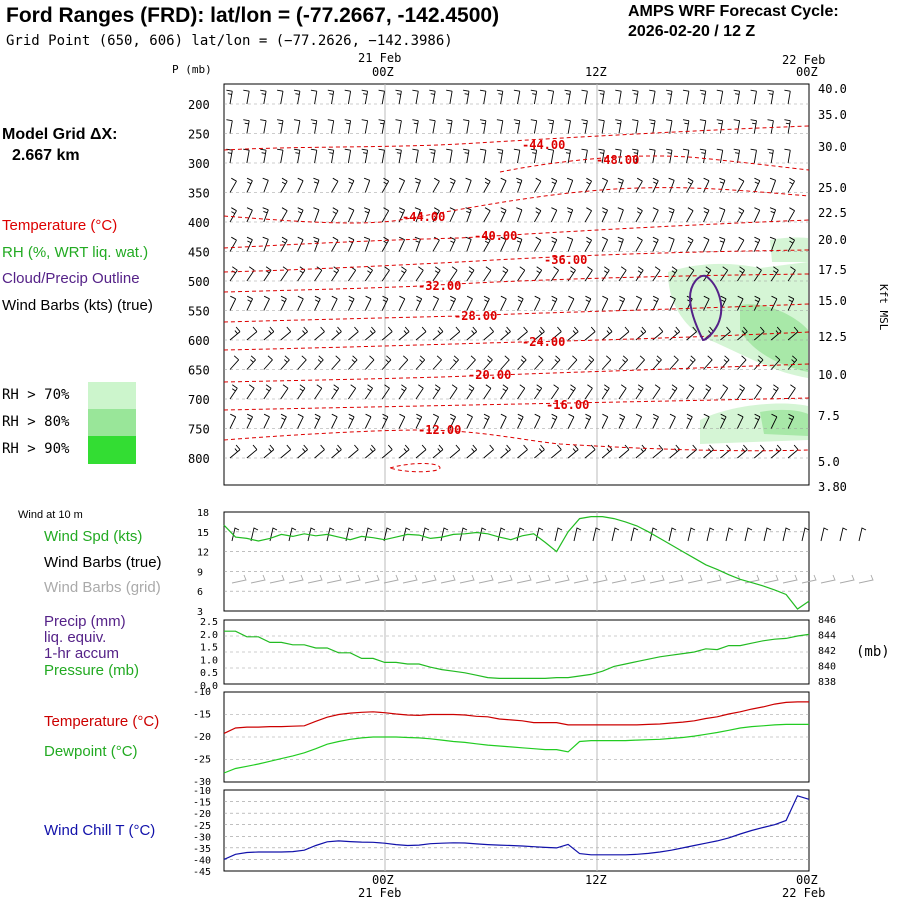  Describe the element at coordinates (567, 405) in the screenshot. I see `isotherm-label: -16.00` at that location.